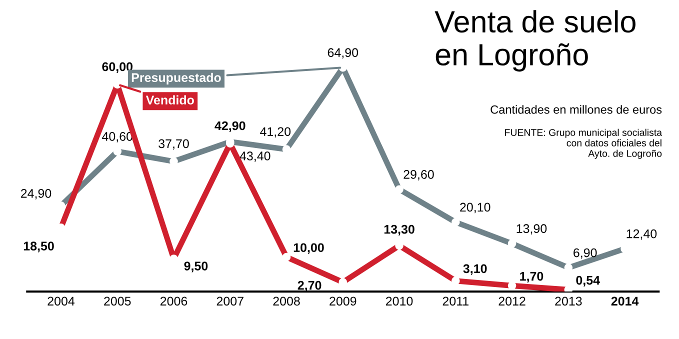  Describe the element at coordinates (343, 301) in the screenshot. I see `x-tick-label: 2009` at that location.